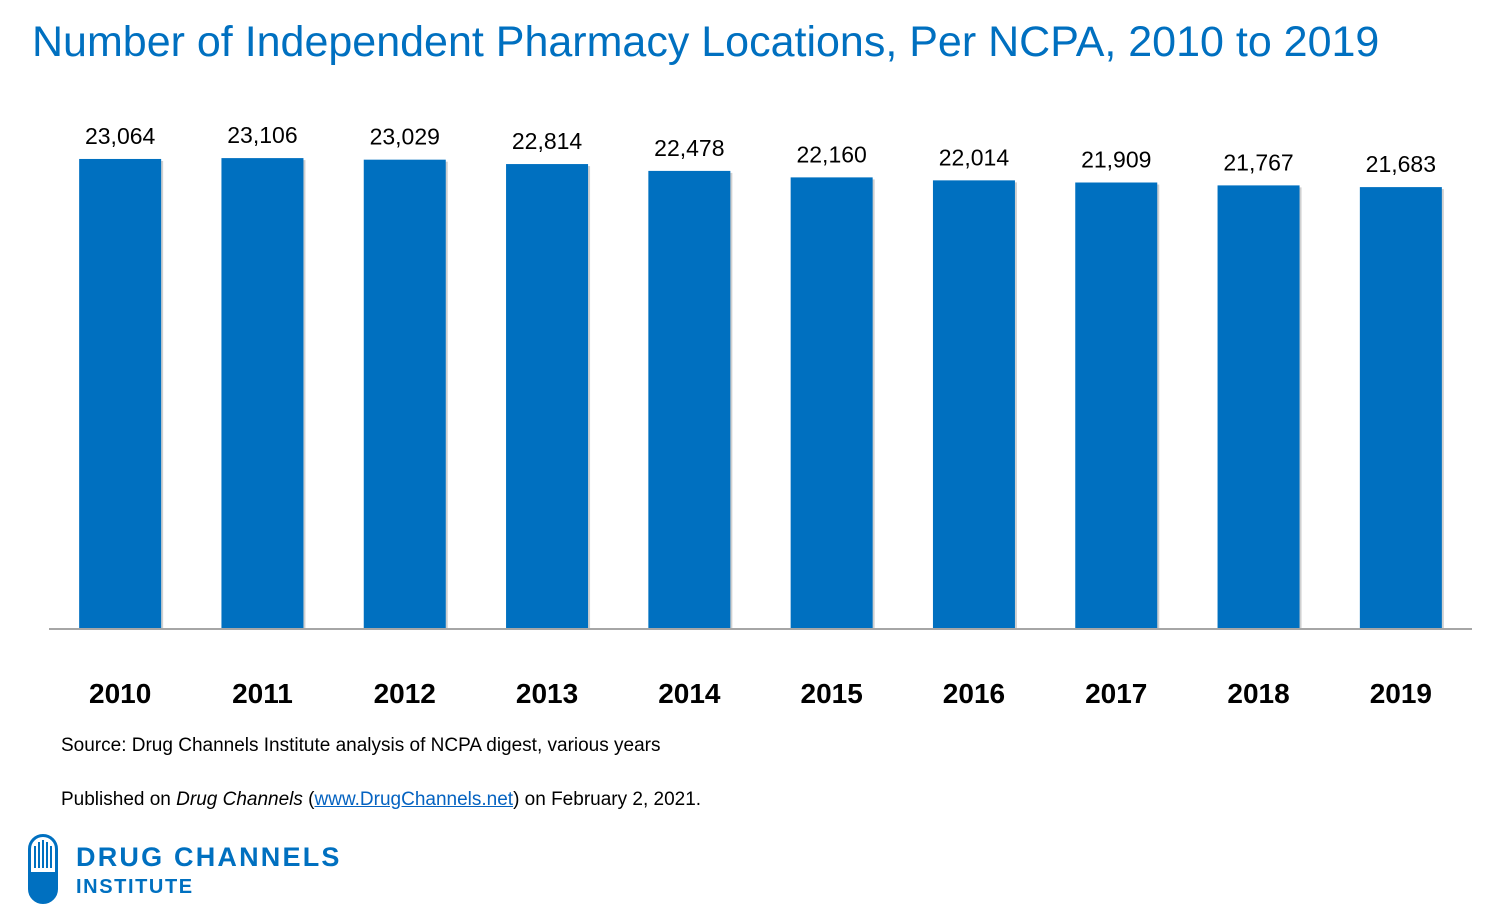 This screenshot has width=1490, height=904. What do you see at coordinates (607, 799) in the screenshot?
I see `published-suffix: ) on February 2, 2021.` at bounding box center [607, 799].